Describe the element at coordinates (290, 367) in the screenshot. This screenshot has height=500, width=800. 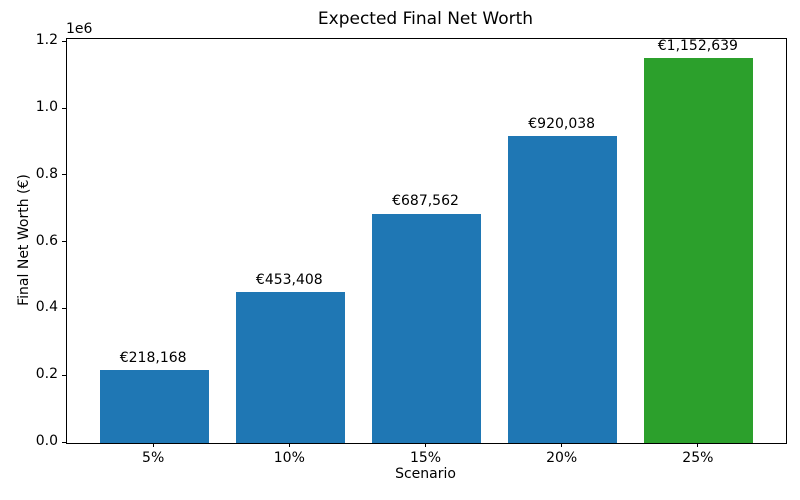
I see `bar-10%` at that location.